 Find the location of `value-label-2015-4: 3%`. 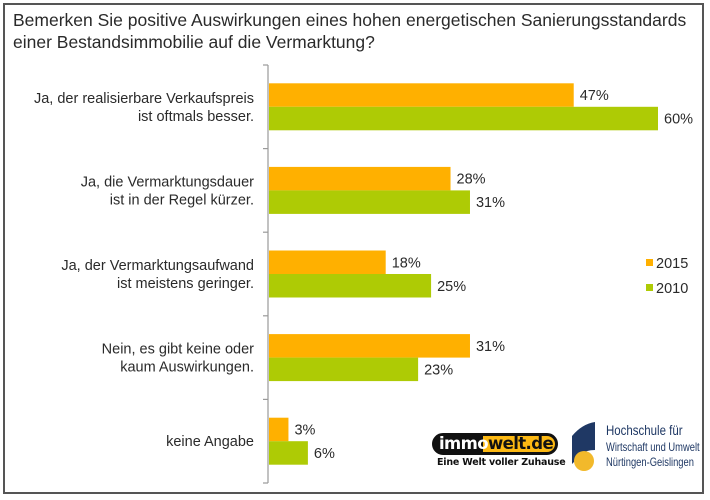

value-label-2015-4: 3% is located at coordinates (304, 430).